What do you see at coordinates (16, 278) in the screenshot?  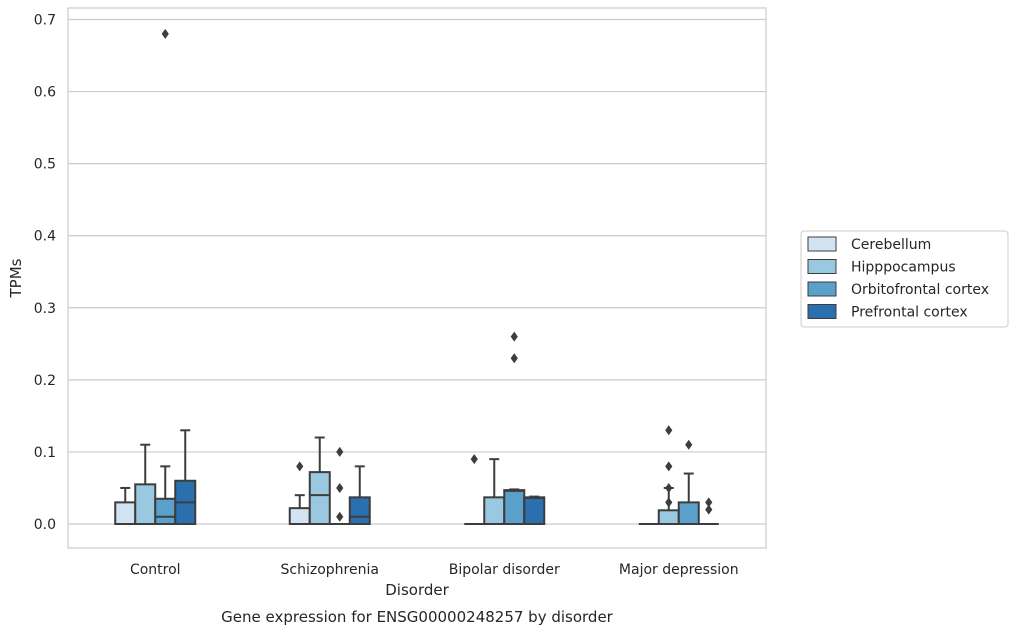 I see `y-axis-label: TPMs` at bounding box center [16, 278].